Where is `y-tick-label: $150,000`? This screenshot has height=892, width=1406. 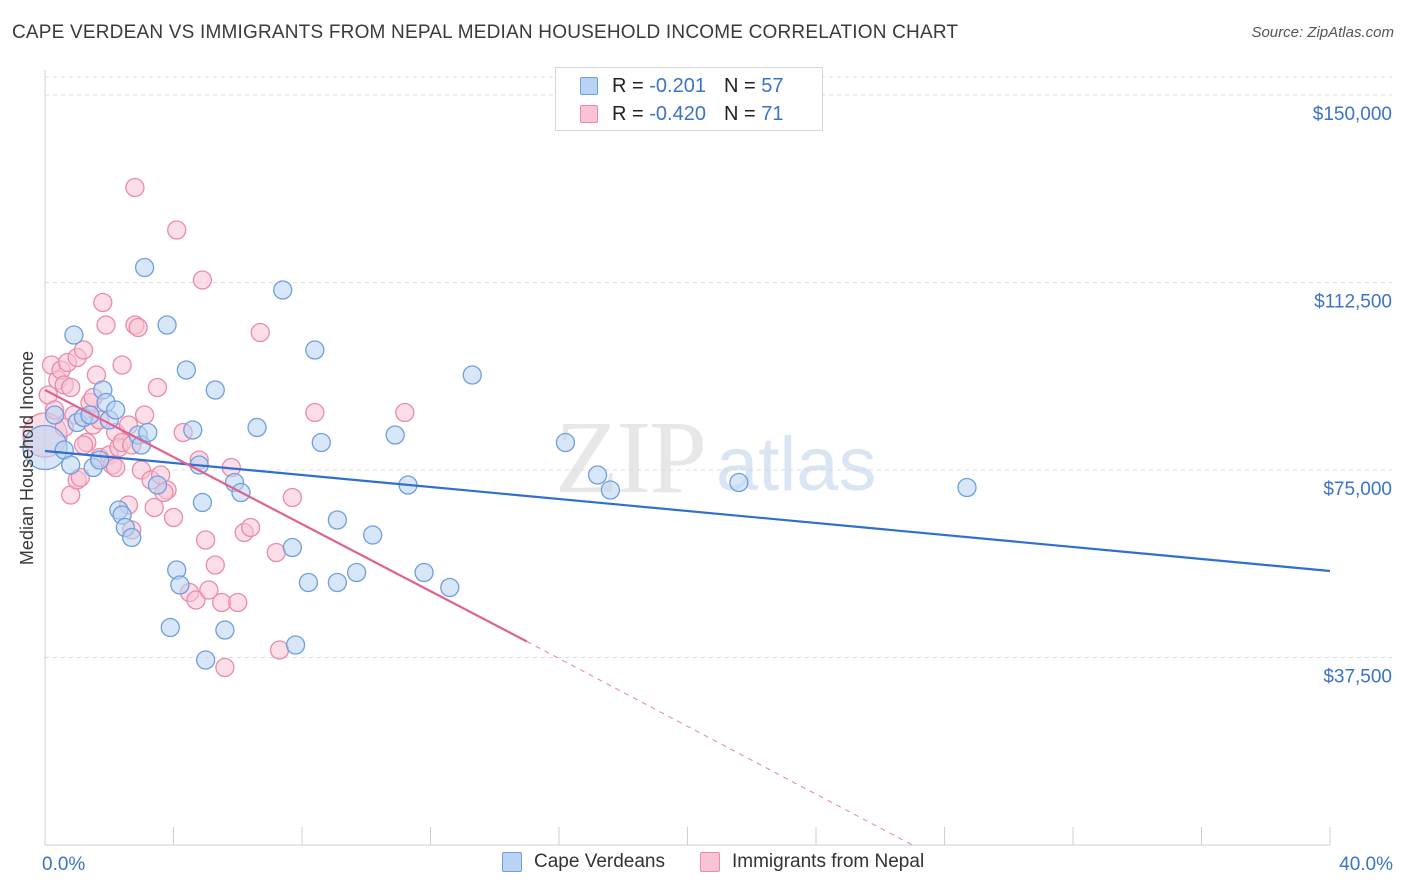 y-tick-label: $150,000 is located at coordinates (1352, 114).